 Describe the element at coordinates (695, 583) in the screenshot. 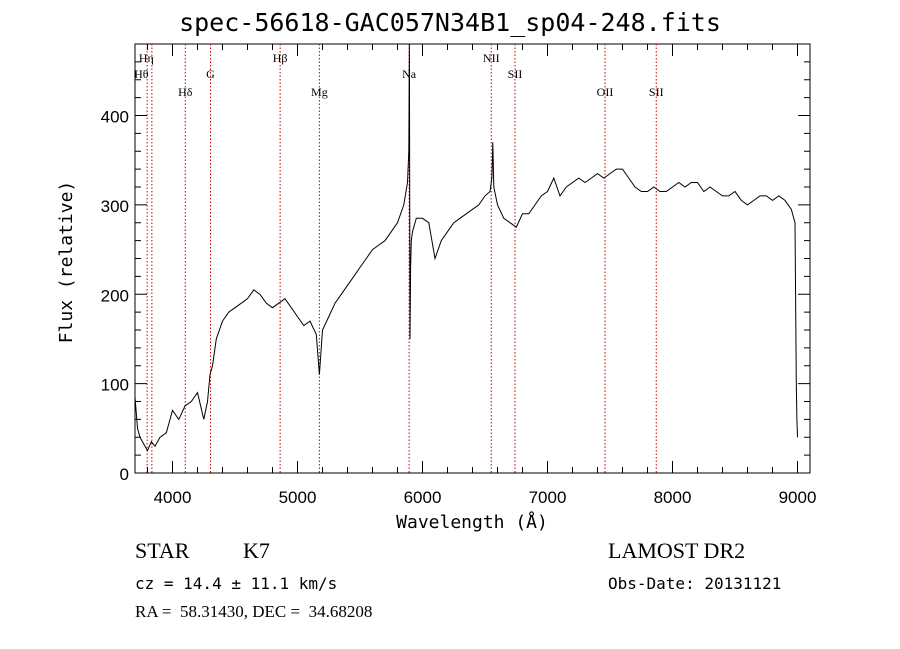

I see `obs-date-text: Obs-Date: 20131121` at that location.